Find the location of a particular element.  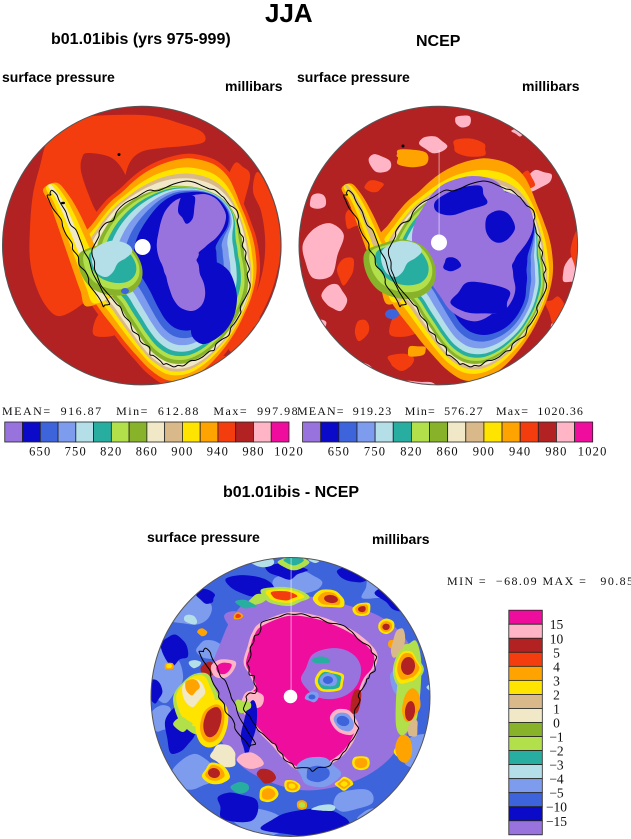

svg-text: −5 is located at coordinates (556, 793).